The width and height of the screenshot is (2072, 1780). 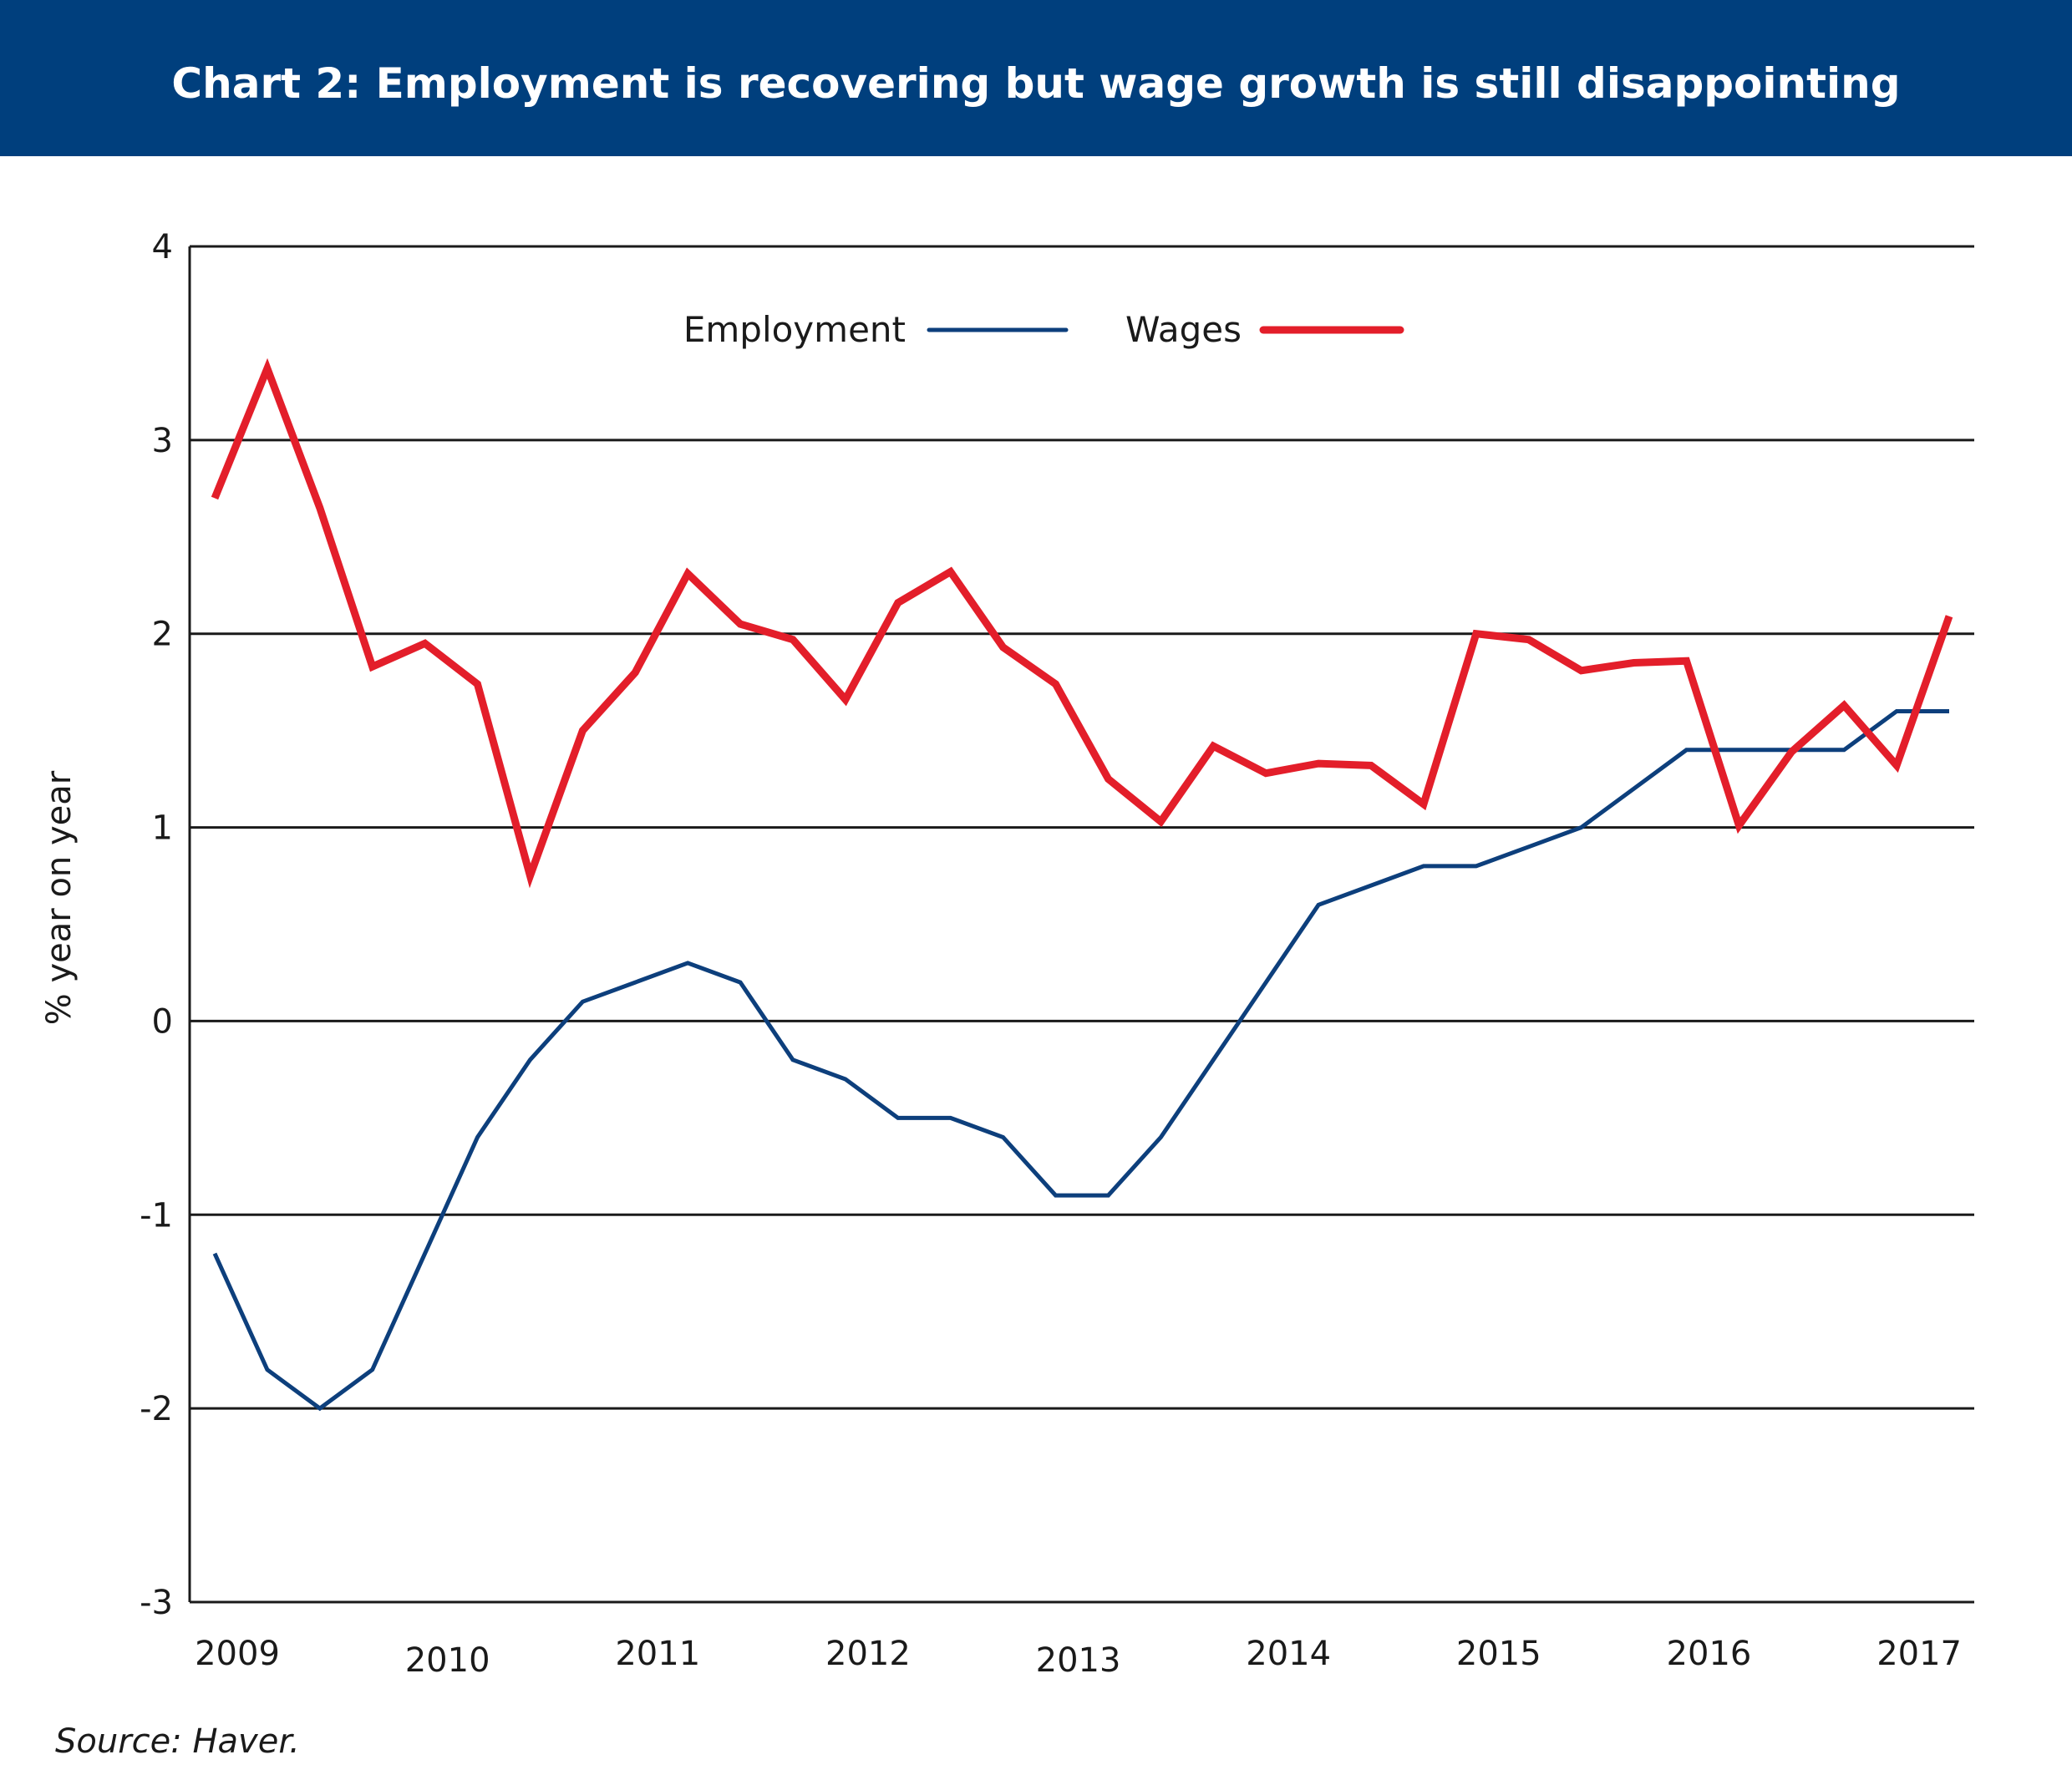 What do you see at coordinates (162, 828) in the screenshot?
I see `y-tick-label: 1` at bounding box center [162, 828].